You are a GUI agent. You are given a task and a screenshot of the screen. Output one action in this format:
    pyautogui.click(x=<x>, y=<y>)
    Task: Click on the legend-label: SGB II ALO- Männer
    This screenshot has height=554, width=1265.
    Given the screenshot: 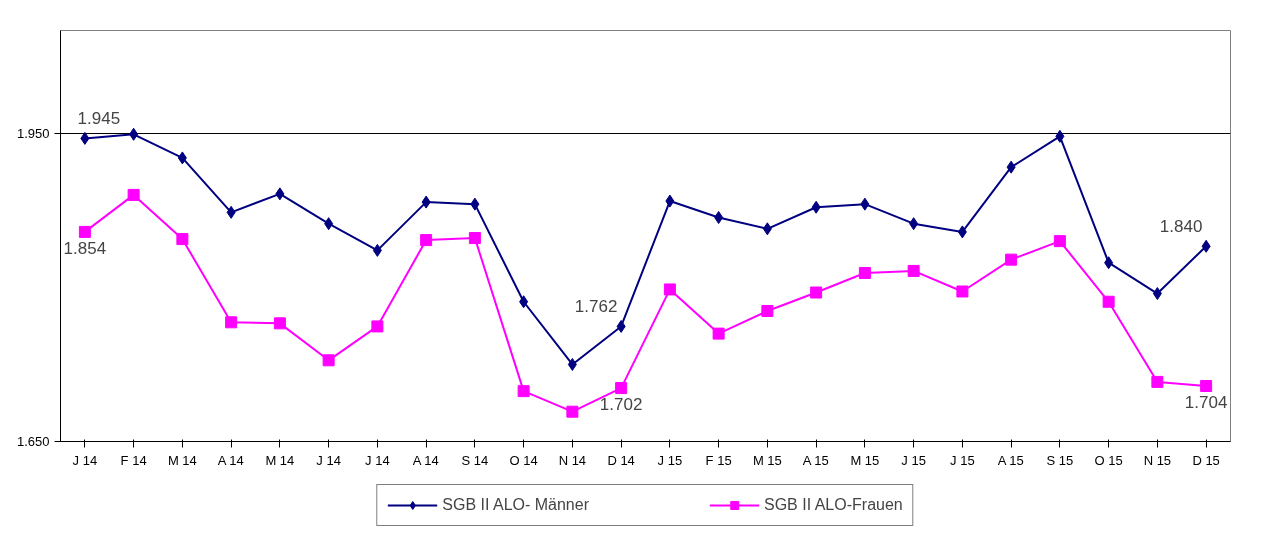 What is the action you would take?
    pyautogui.click(x=515, y=505)
    